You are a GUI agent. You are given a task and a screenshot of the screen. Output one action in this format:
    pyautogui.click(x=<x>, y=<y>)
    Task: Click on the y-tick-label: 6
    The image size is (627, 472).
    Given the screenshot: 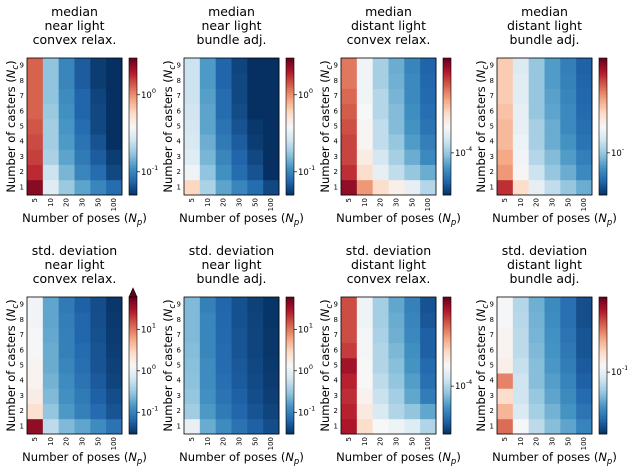 What is the action you would take?
    pyautogui.click(x=492, y=350)
    